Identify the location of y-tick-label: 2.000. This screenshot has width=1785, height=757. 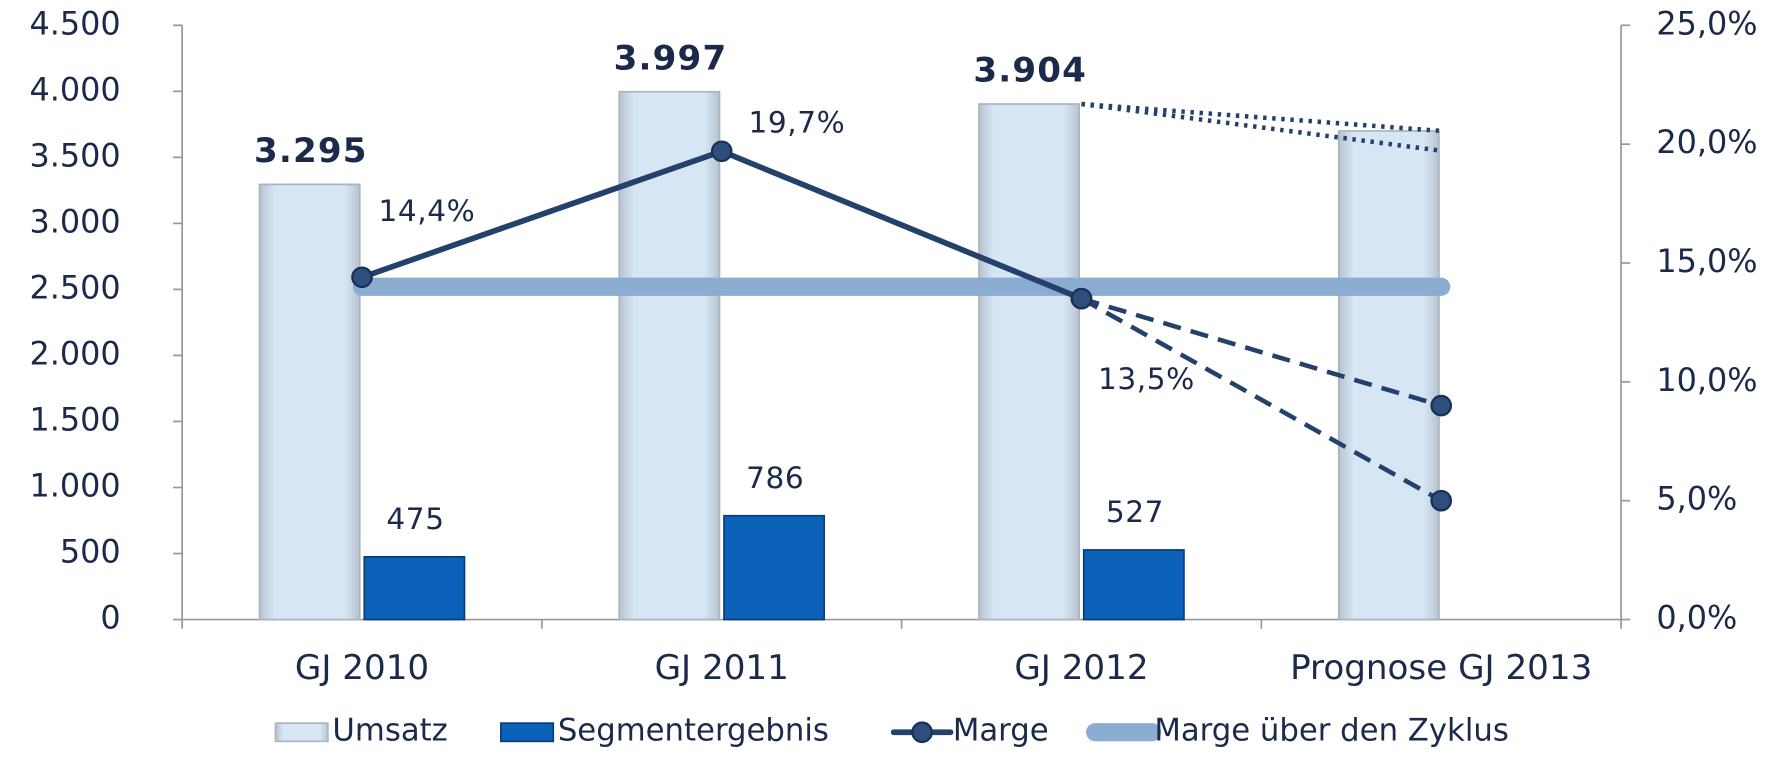
(74, 353).